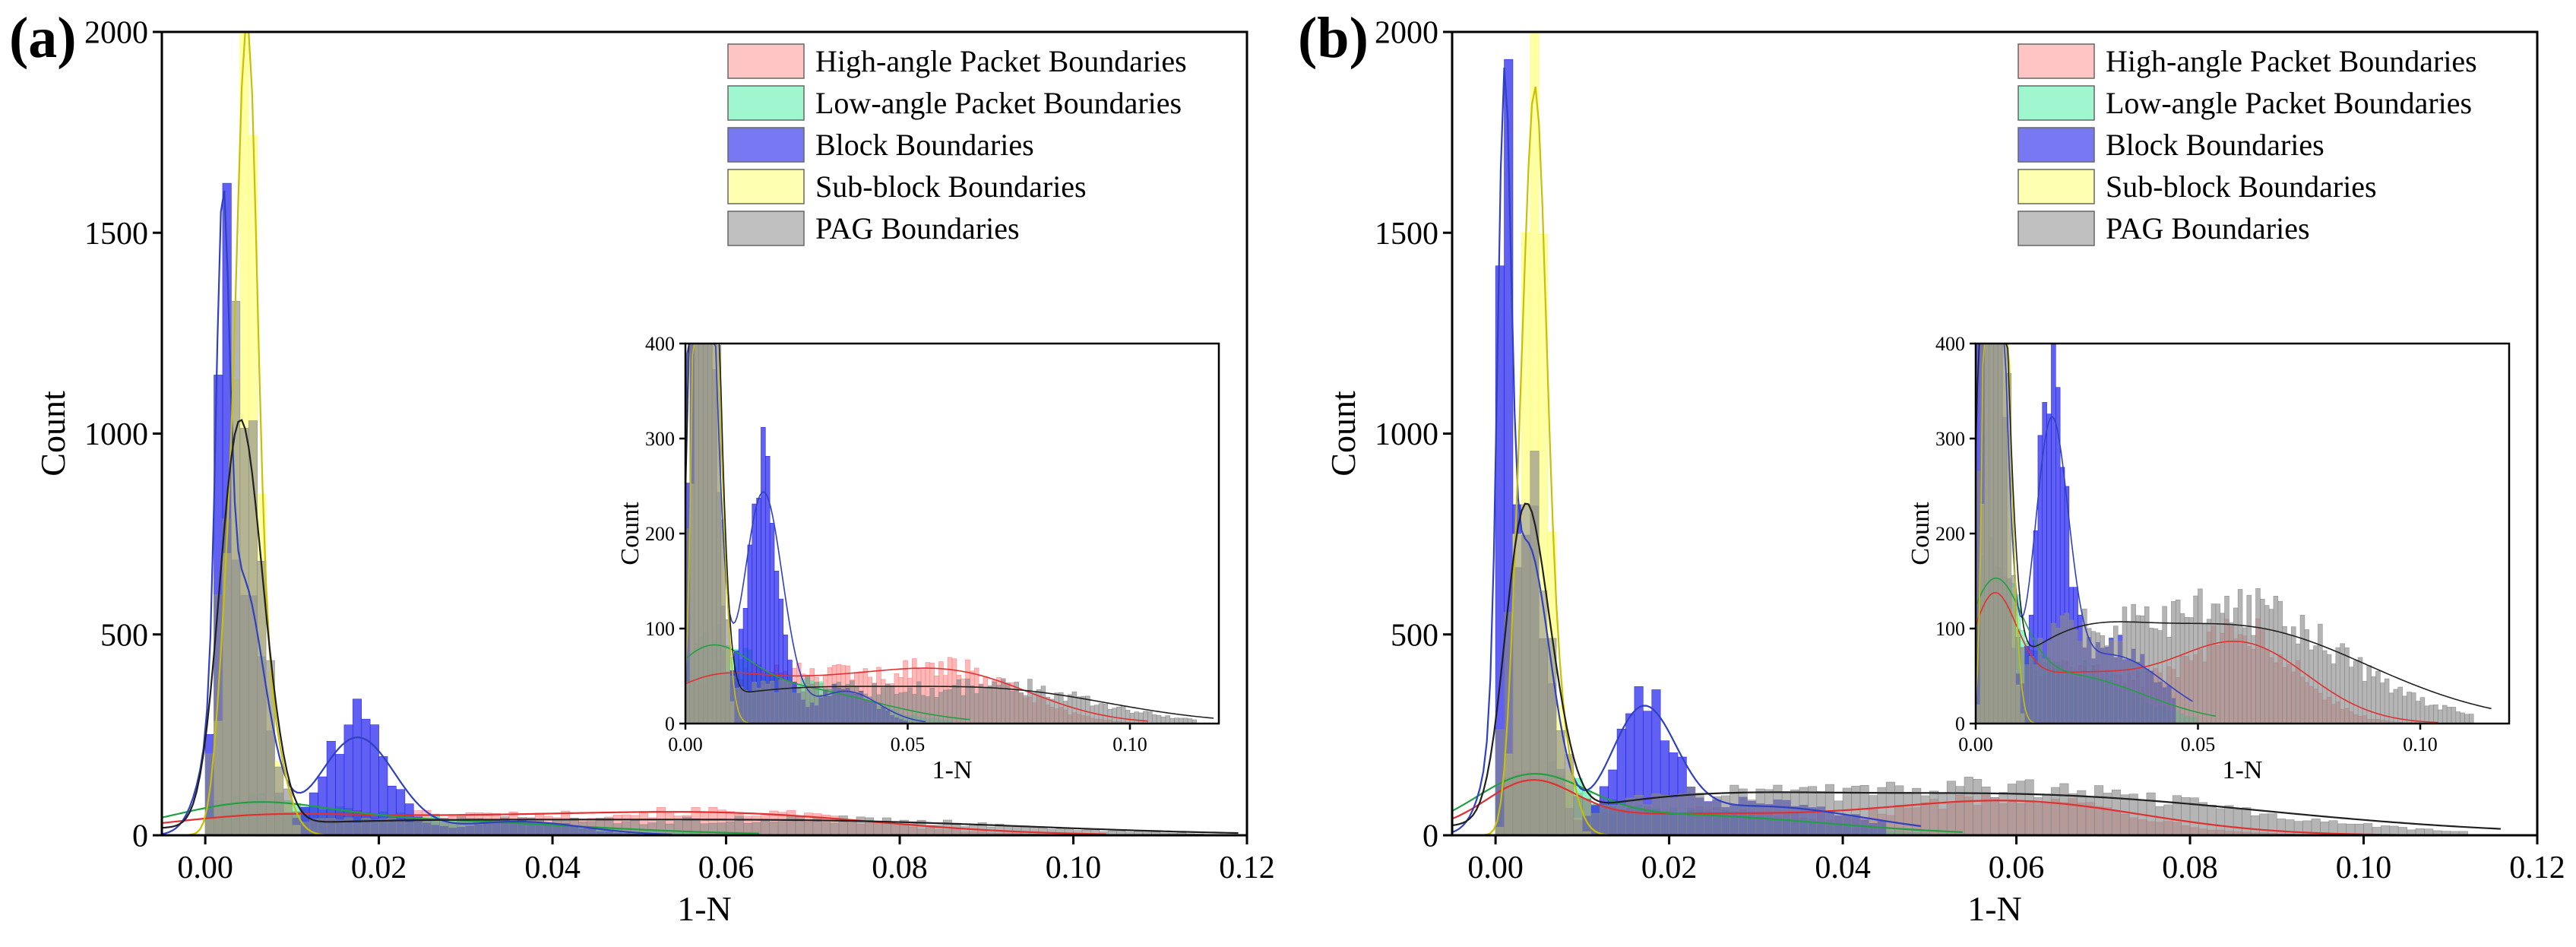  Describe the element at coordinates (1406, 33) in the screenshot. I see `y-tick-label: 2000` at that location.